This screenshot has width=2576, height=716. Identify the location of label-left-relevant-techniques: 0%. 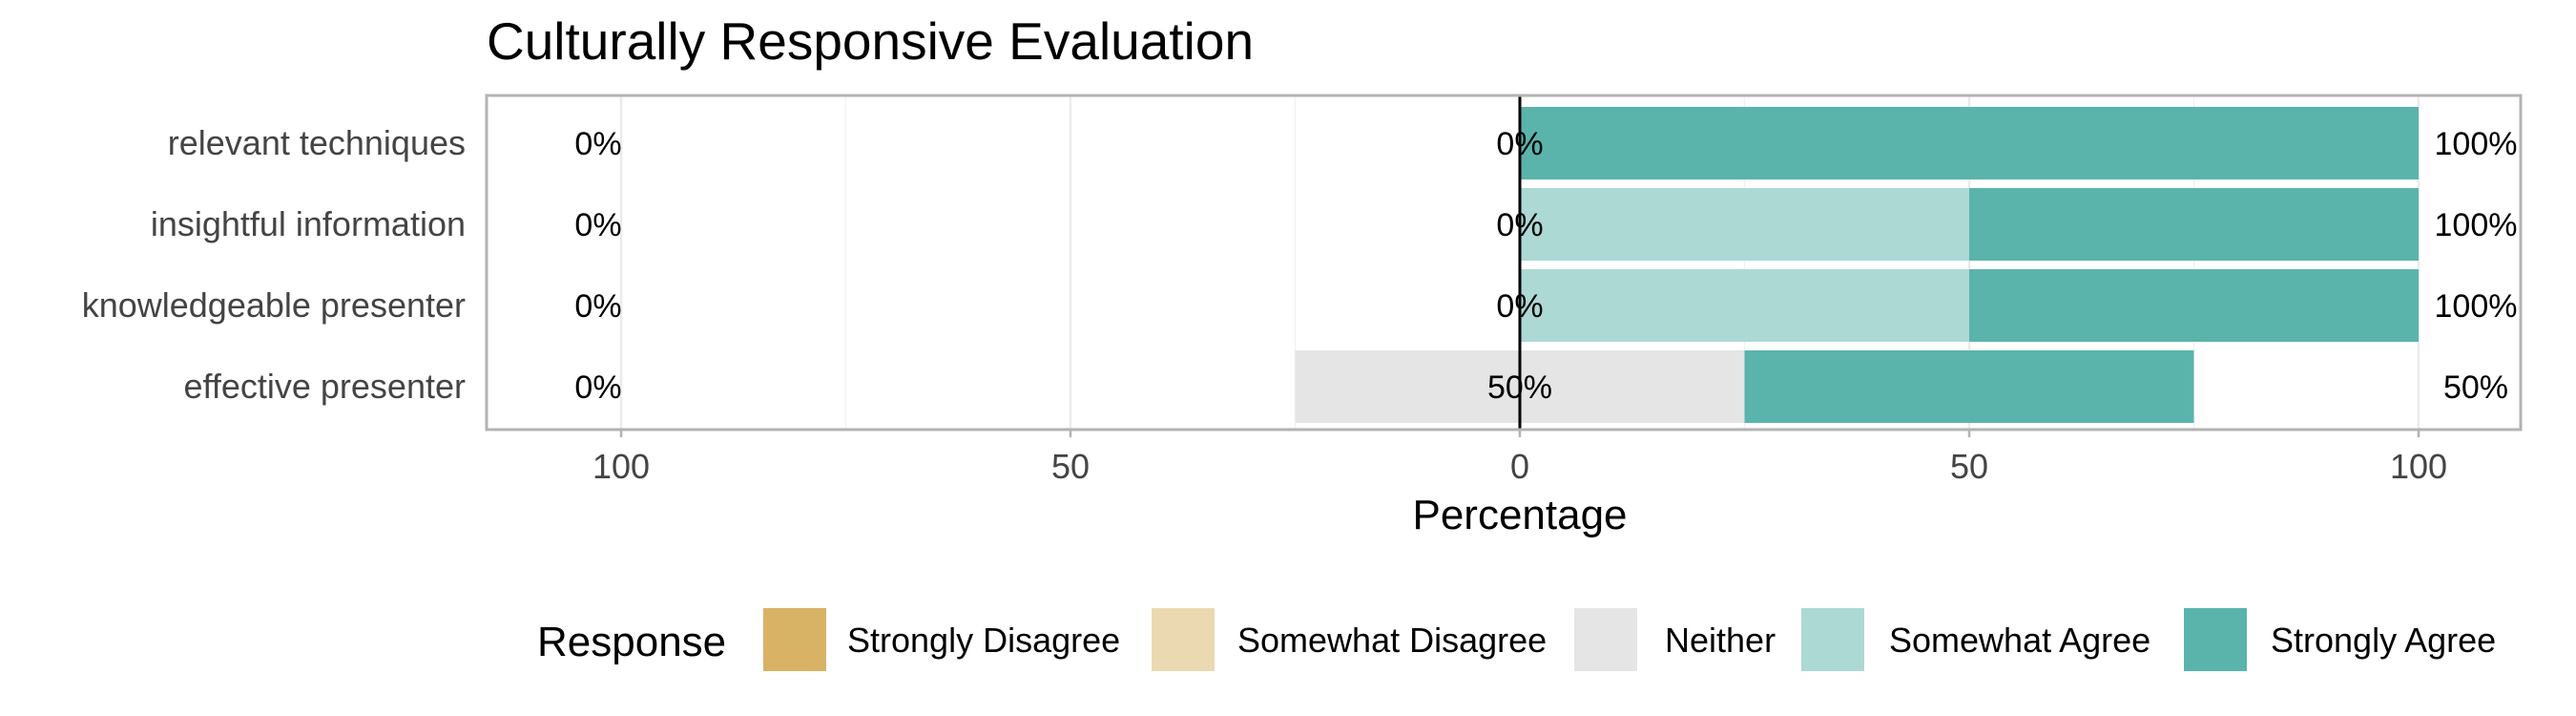
(597, 144).